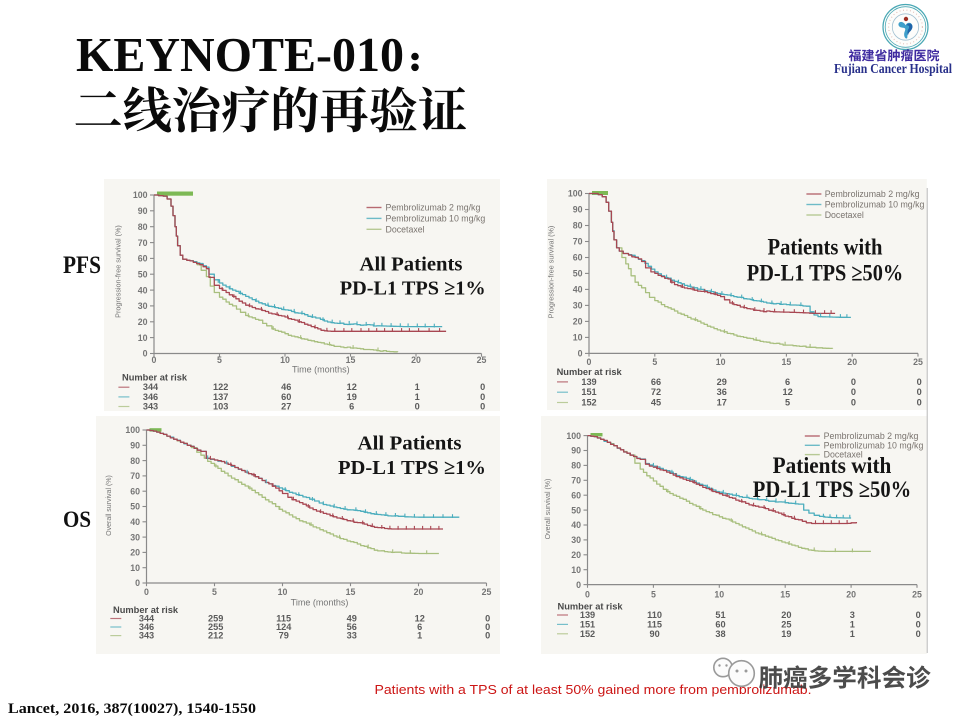  I want to click on svg-text: 72, so click(656, 392).